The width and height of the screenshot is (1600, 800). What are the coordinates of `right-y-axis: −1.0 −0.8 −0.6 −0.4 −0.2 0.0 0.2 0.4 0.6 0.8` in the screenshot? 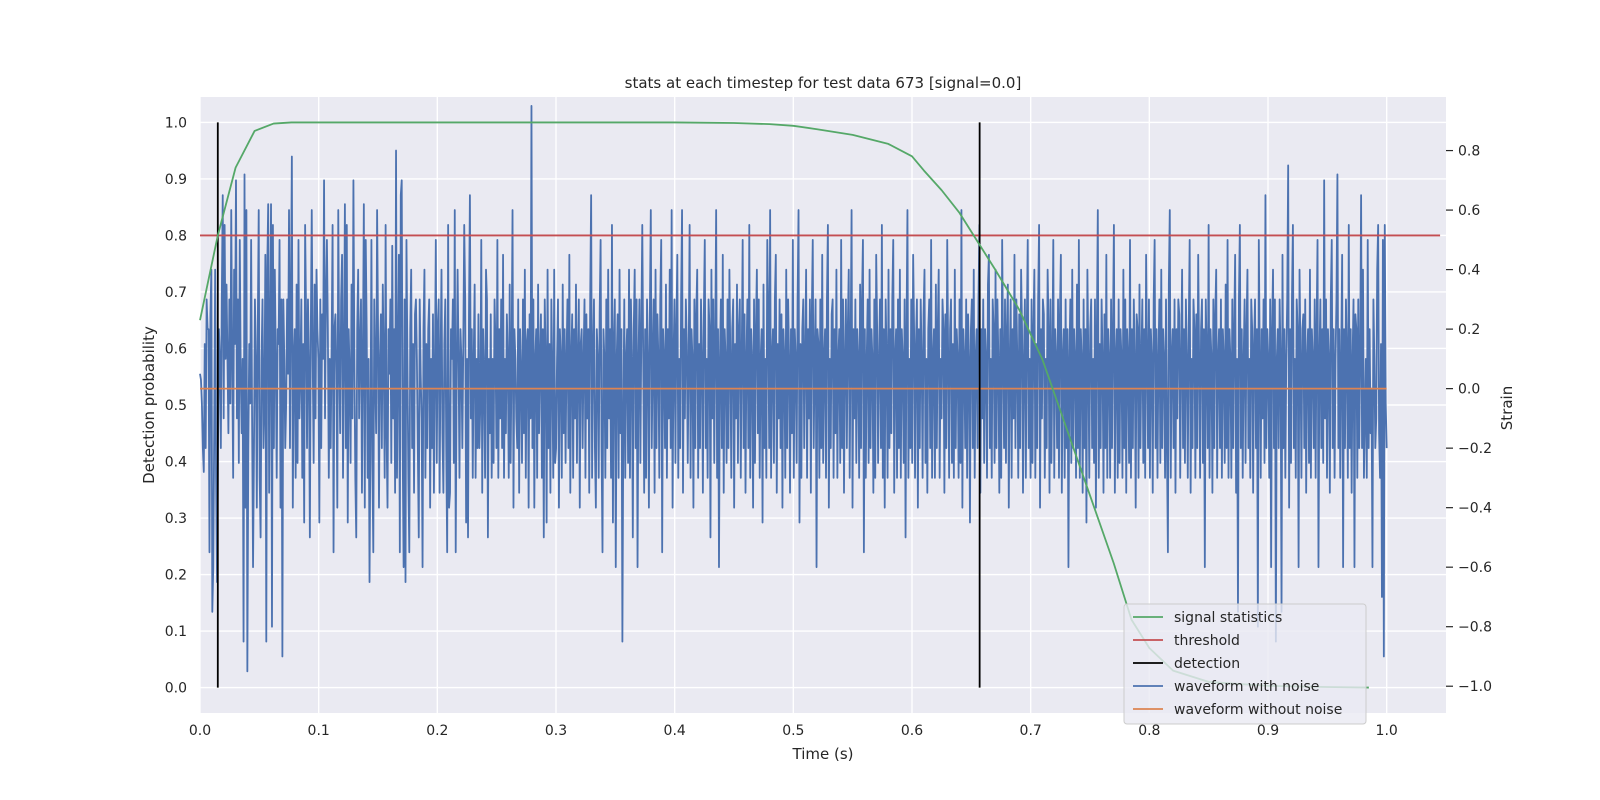 It's located at (1469, 419).